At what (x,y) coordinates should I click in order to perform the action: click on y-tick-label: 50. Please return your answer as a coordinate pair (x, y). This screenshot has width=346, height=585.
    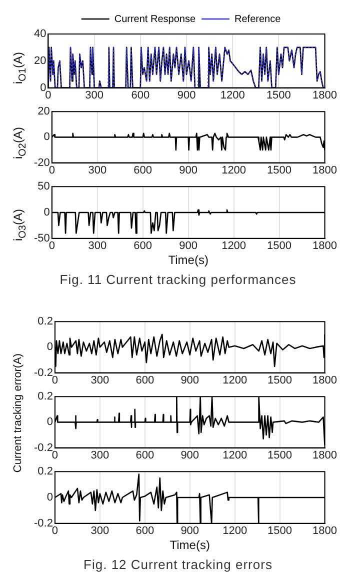
    Looking at the image, I should click on (44, 186).